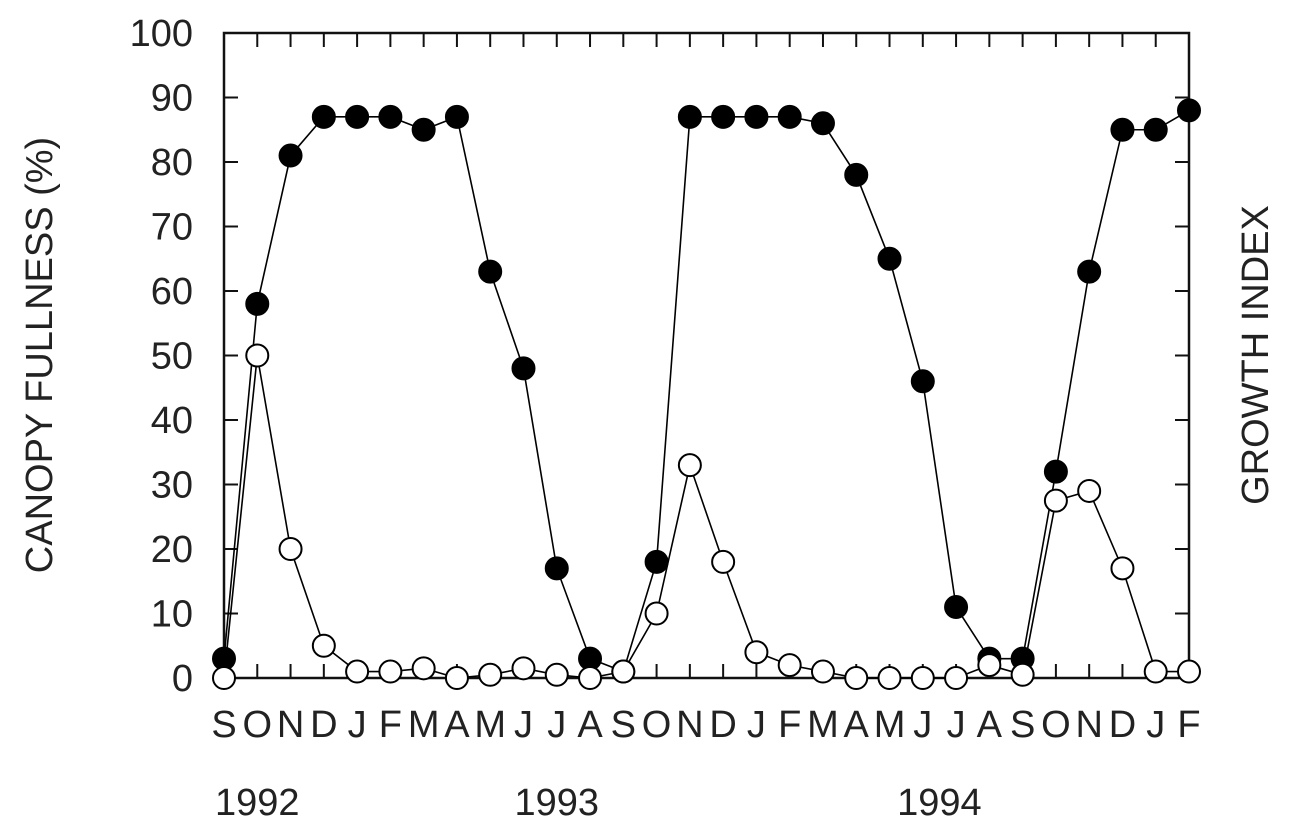 The height and width of the screenshot is (838, 1294). I want to click on y-tick-label: 10, so click(172, 615).